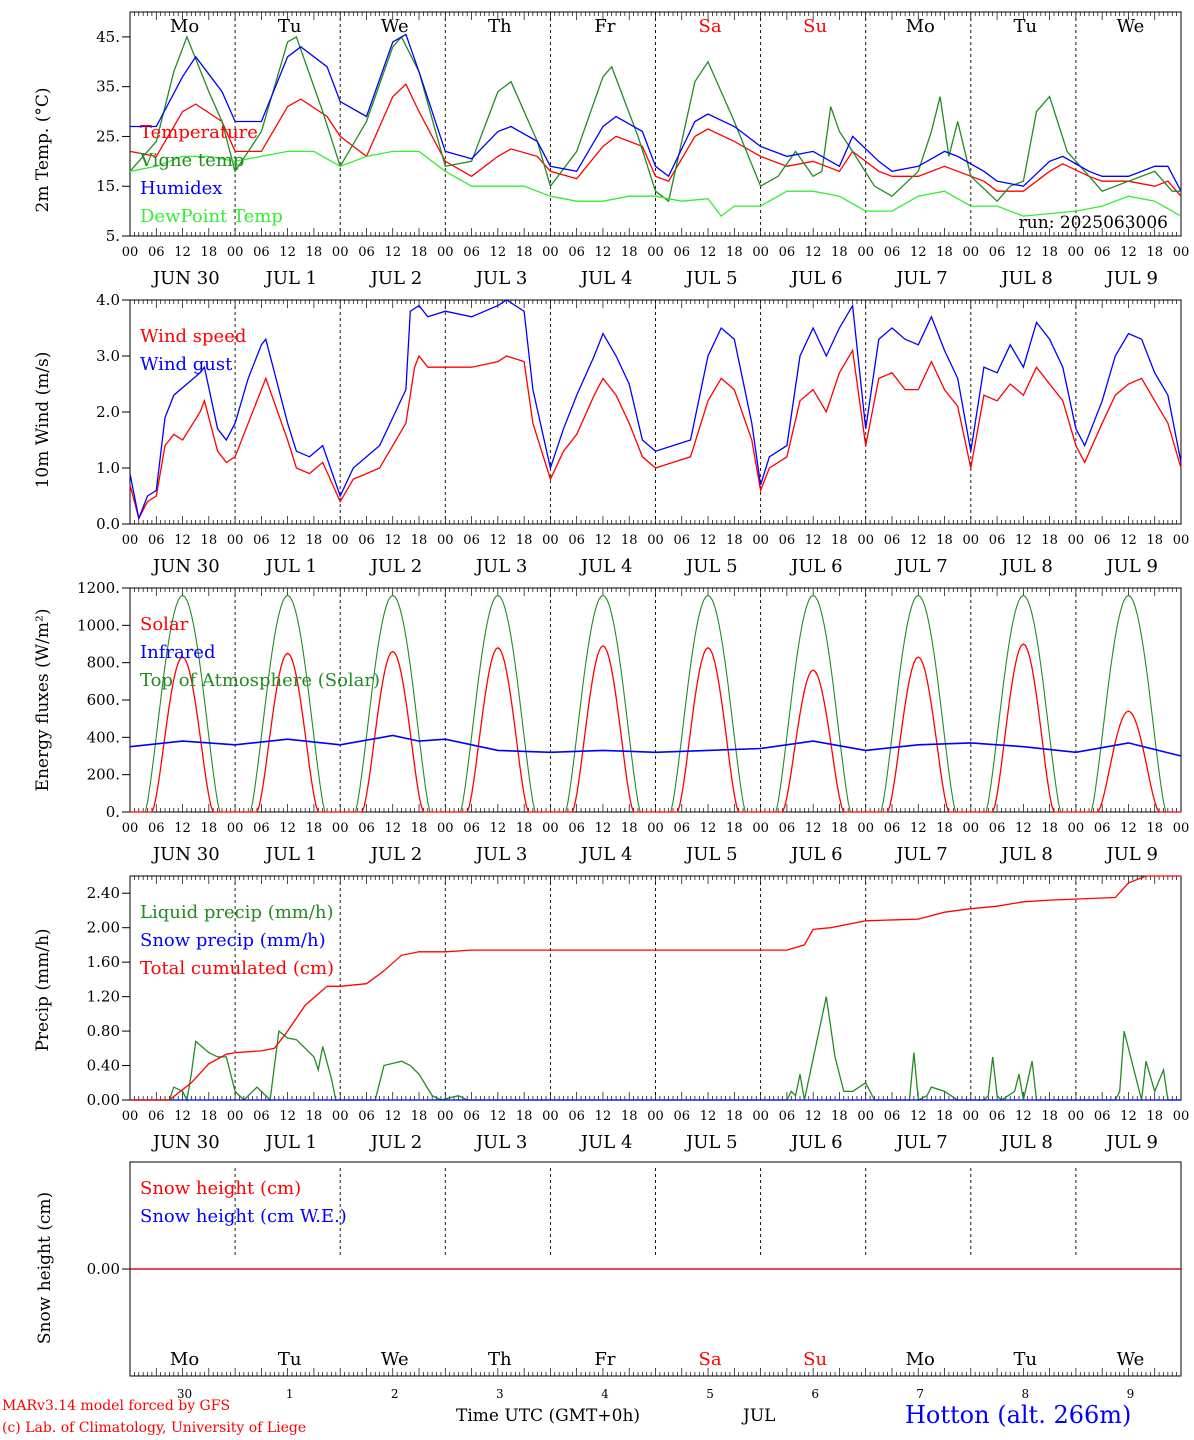 This screenshot has height=1440, width=1194. Describe the element at coordinates (606, 278) in the screenshot. I see `x-date-label: JUL 4` at that location.